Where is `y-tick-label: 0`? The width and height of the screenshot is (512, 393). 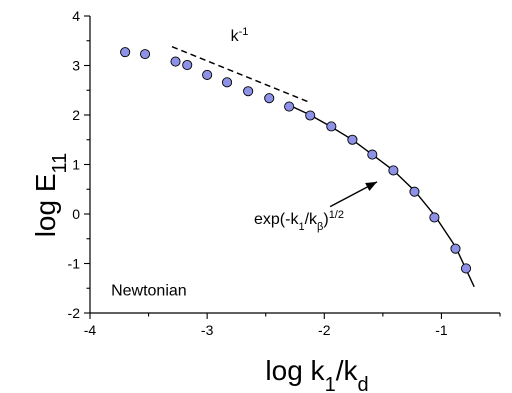 y-tick-label: 0 is located at coordinates (76, 214).